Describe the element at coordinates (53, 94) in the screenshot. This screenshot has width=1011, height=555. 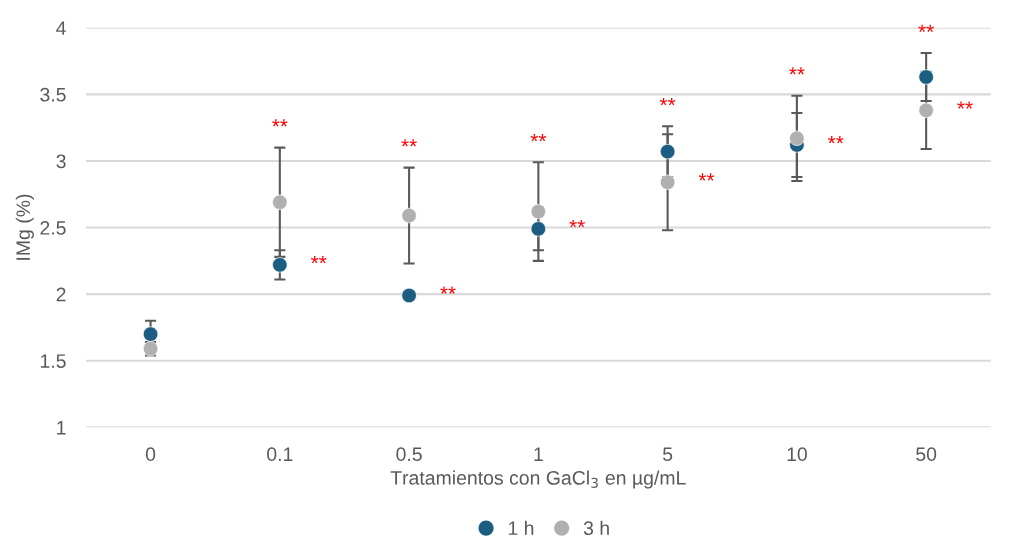
I see `y-tick-label: 3.5` at that location.